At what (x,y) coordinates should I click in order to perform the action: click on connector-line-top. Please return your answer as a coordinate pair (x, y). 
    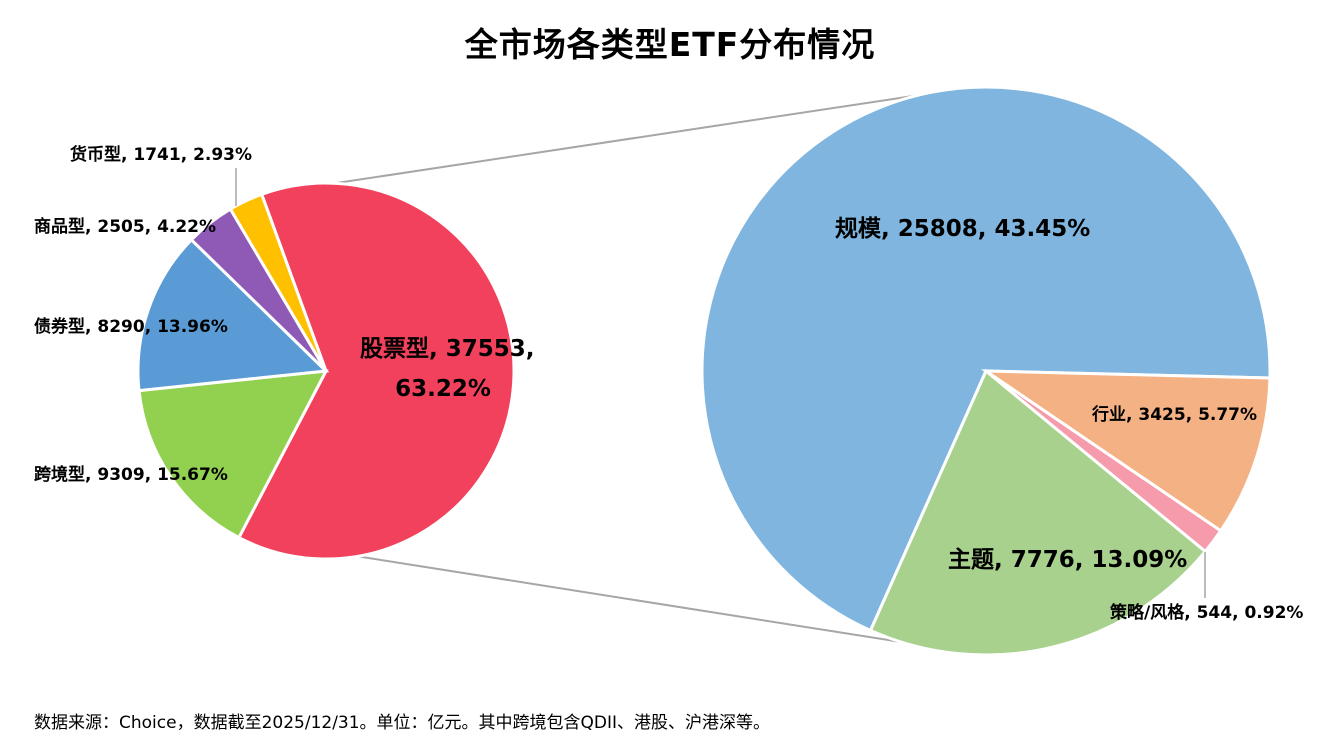
    Looking at the image, I should click on (604, 143).